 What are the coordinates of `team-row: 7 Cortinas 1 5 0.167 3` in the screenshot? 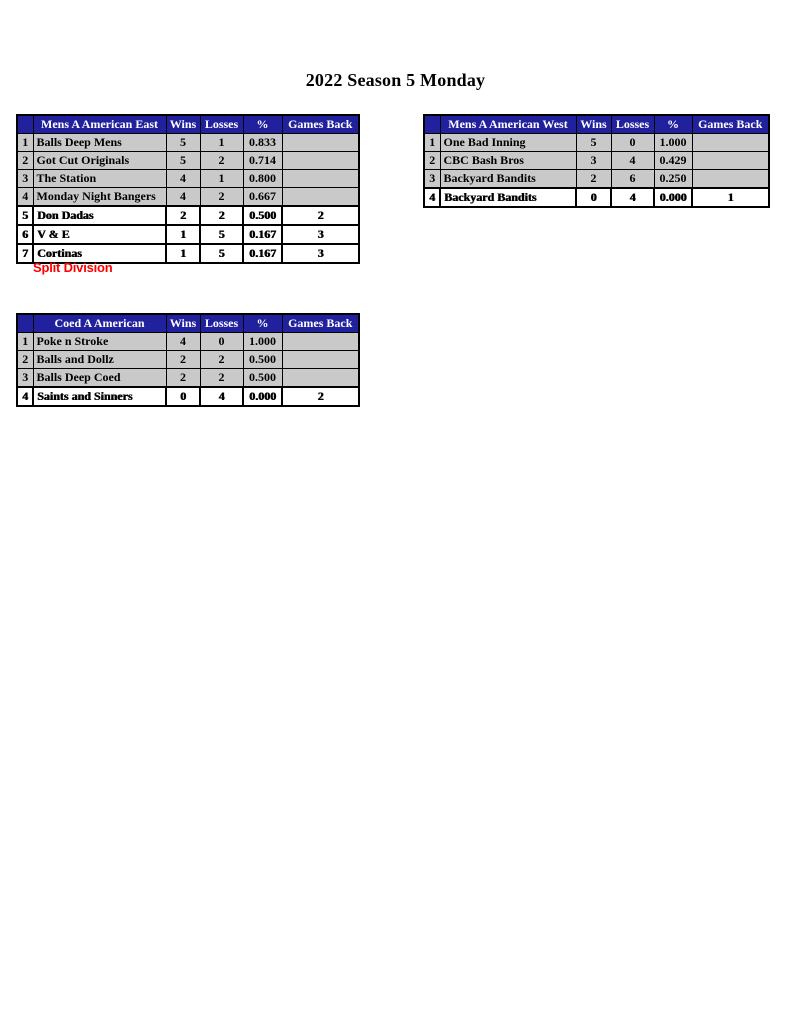 It's located at (188, 253).